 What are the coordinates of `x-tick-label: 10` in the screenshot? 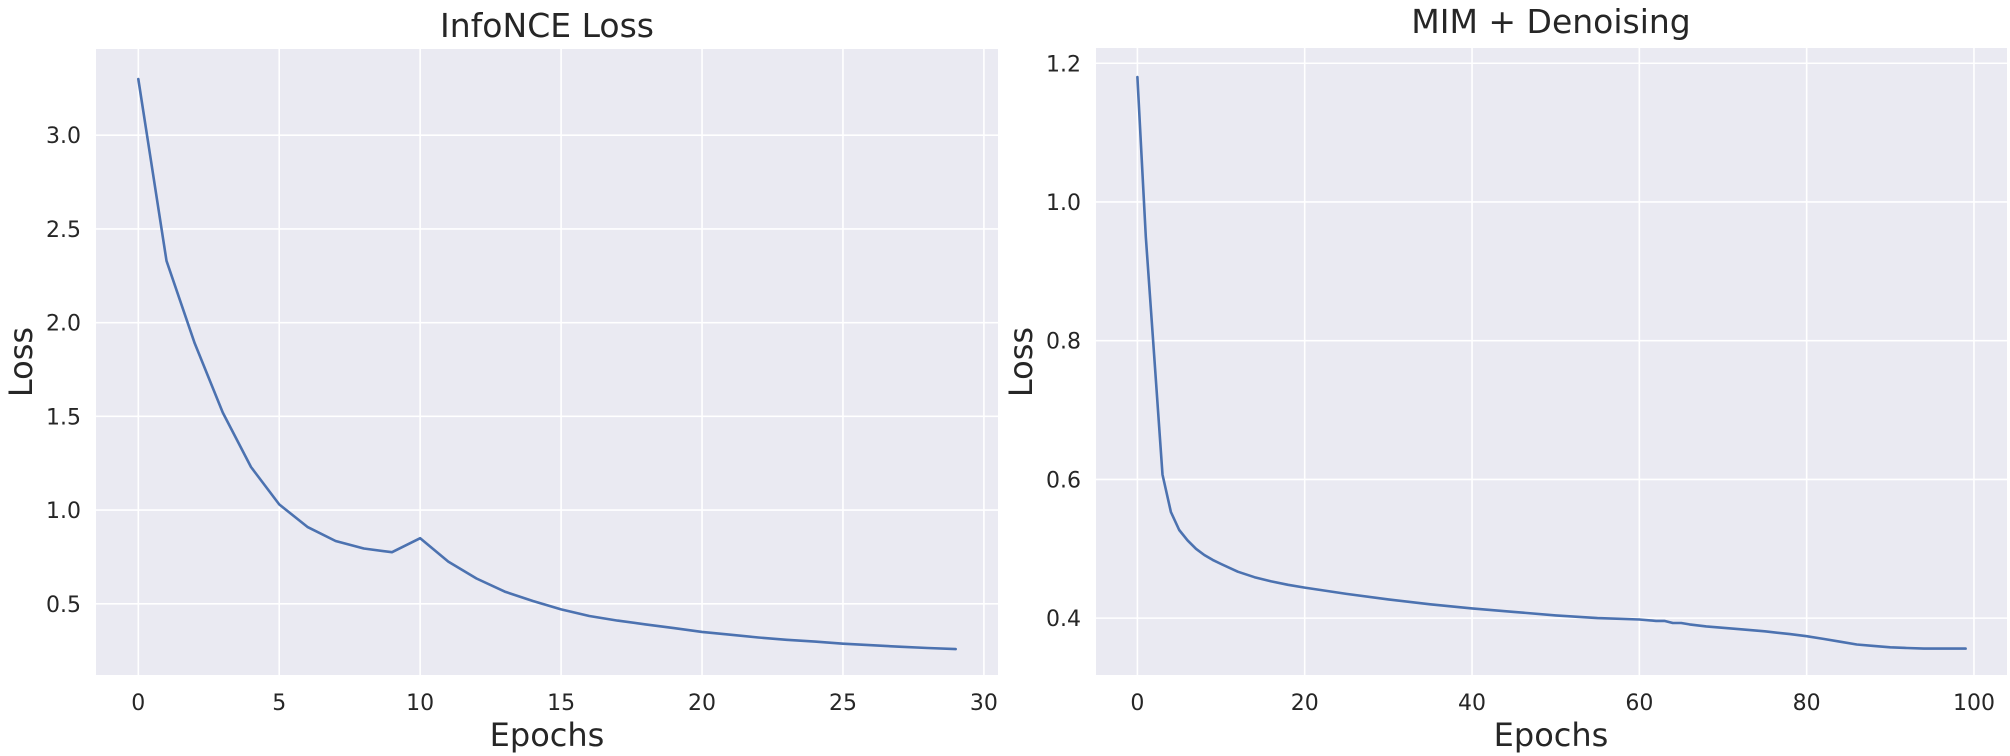 It's located at (420, 703).